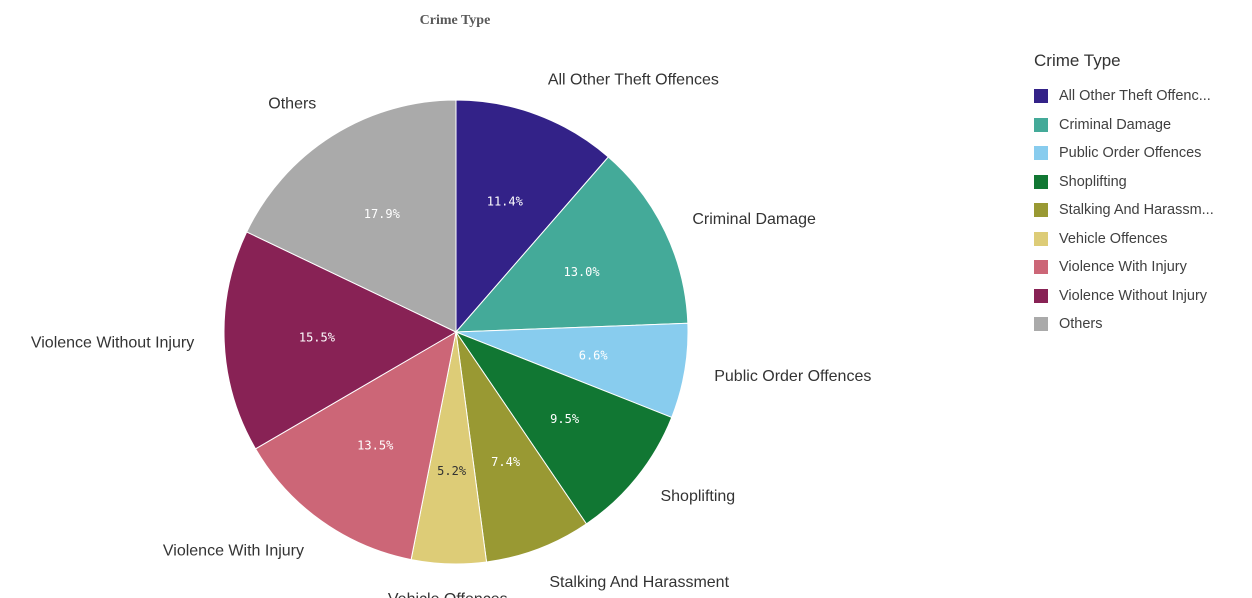 The width and height of the screenshot is (1252, 598). What do you see at coordinates (639, 582) in the screenshot?
I see `category-label-stalking-and-harassment: Stalking And Harassment` at bounding box center [639, 582].